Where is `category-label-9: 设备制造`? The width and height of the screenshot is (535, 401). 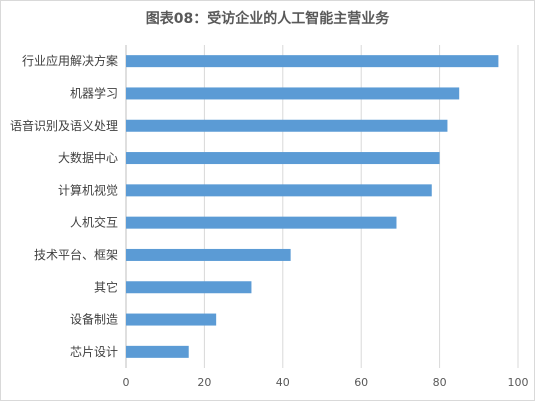 category-label-9: 设备制造 is located at coordinates (94, 320).